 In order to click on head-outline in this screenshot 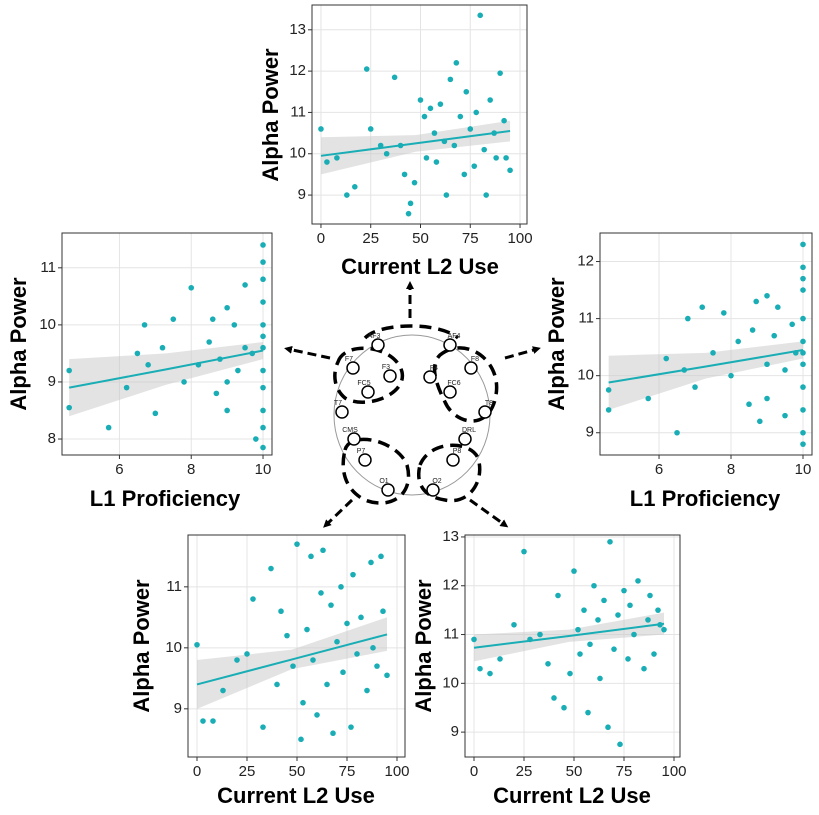, I will do `click(412, 415)`.